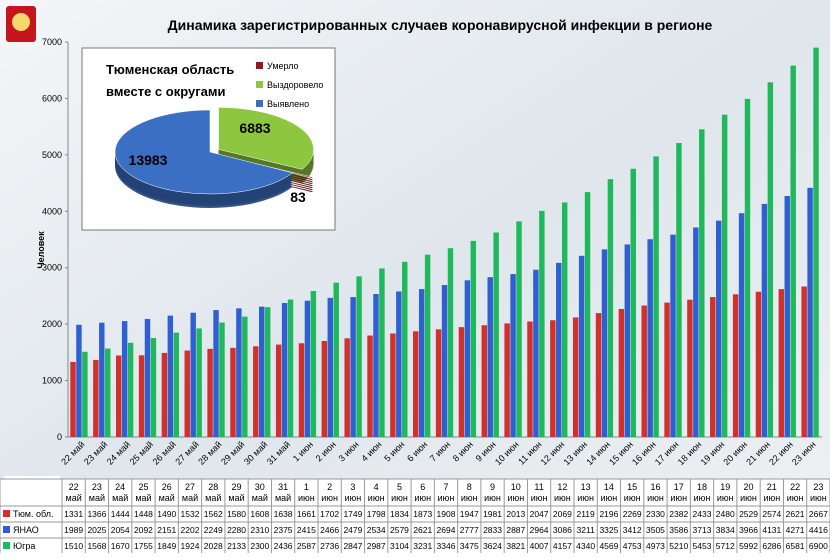 This screenshot has height=558, width=830. Describe the element at coordinates (52, 211) in the screenshot. I see `y-tick-label: 4000` at that location.